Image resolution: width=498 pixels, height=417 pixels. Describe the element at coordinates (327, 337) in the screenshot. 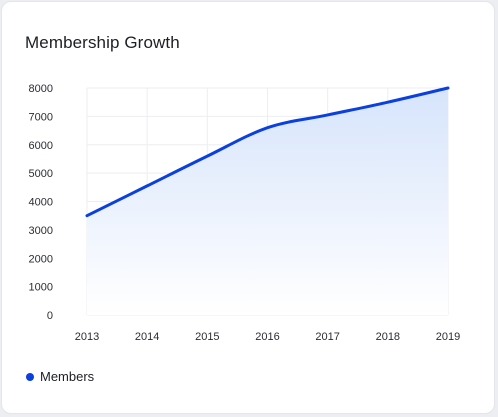

I see `x-tick-label: 2017` at that location.